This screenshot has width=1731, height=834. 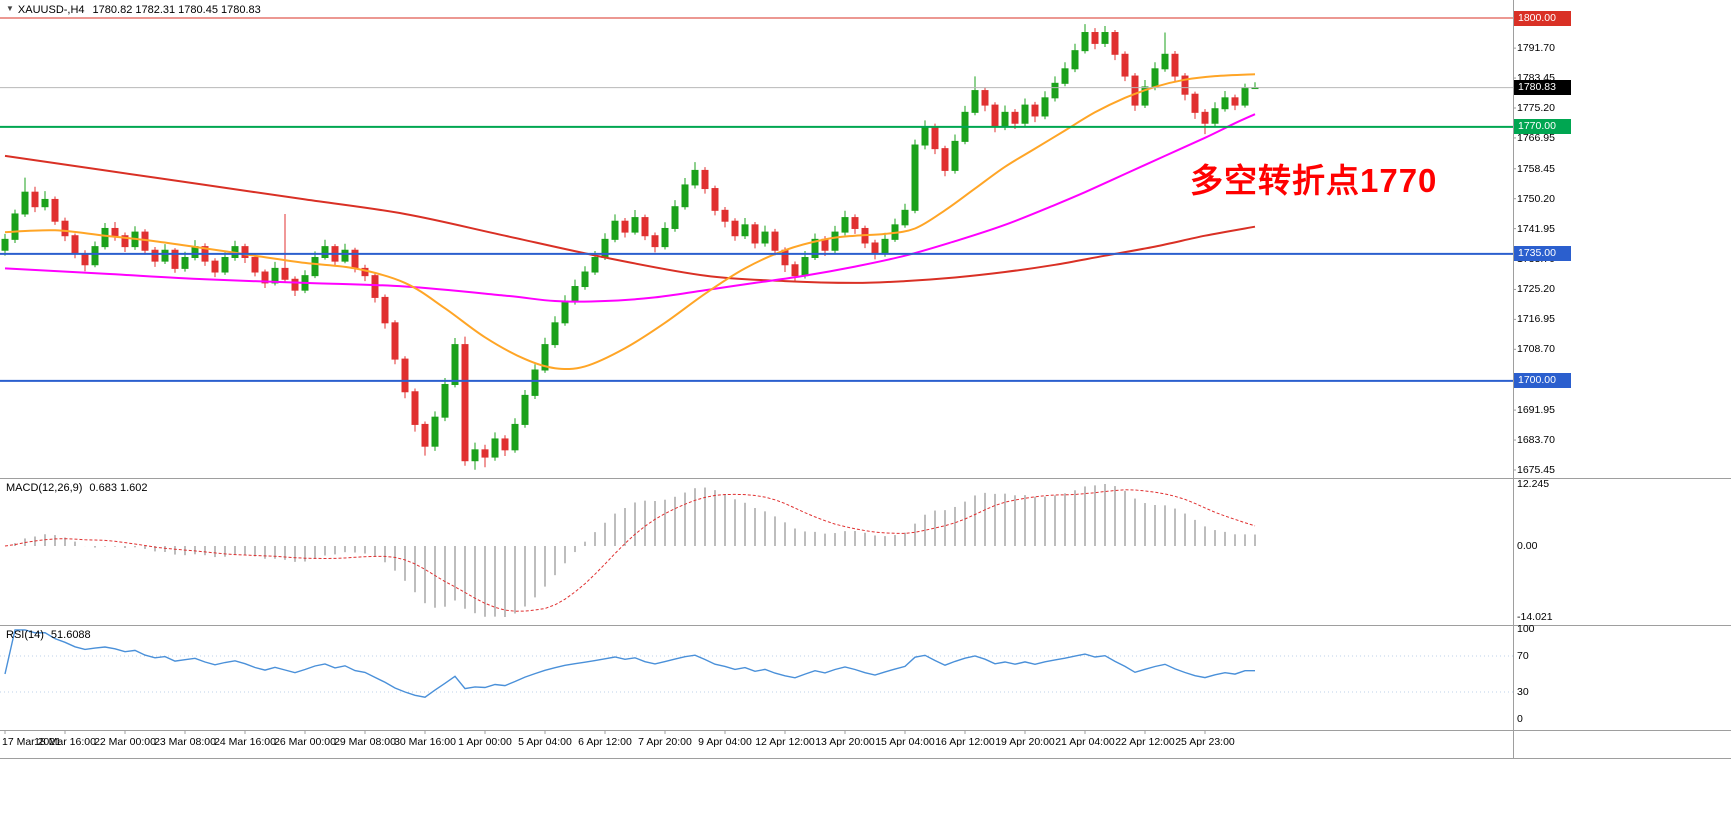 I want to click on rsi-current-value: 51.6088, so click(x=70, y=635).